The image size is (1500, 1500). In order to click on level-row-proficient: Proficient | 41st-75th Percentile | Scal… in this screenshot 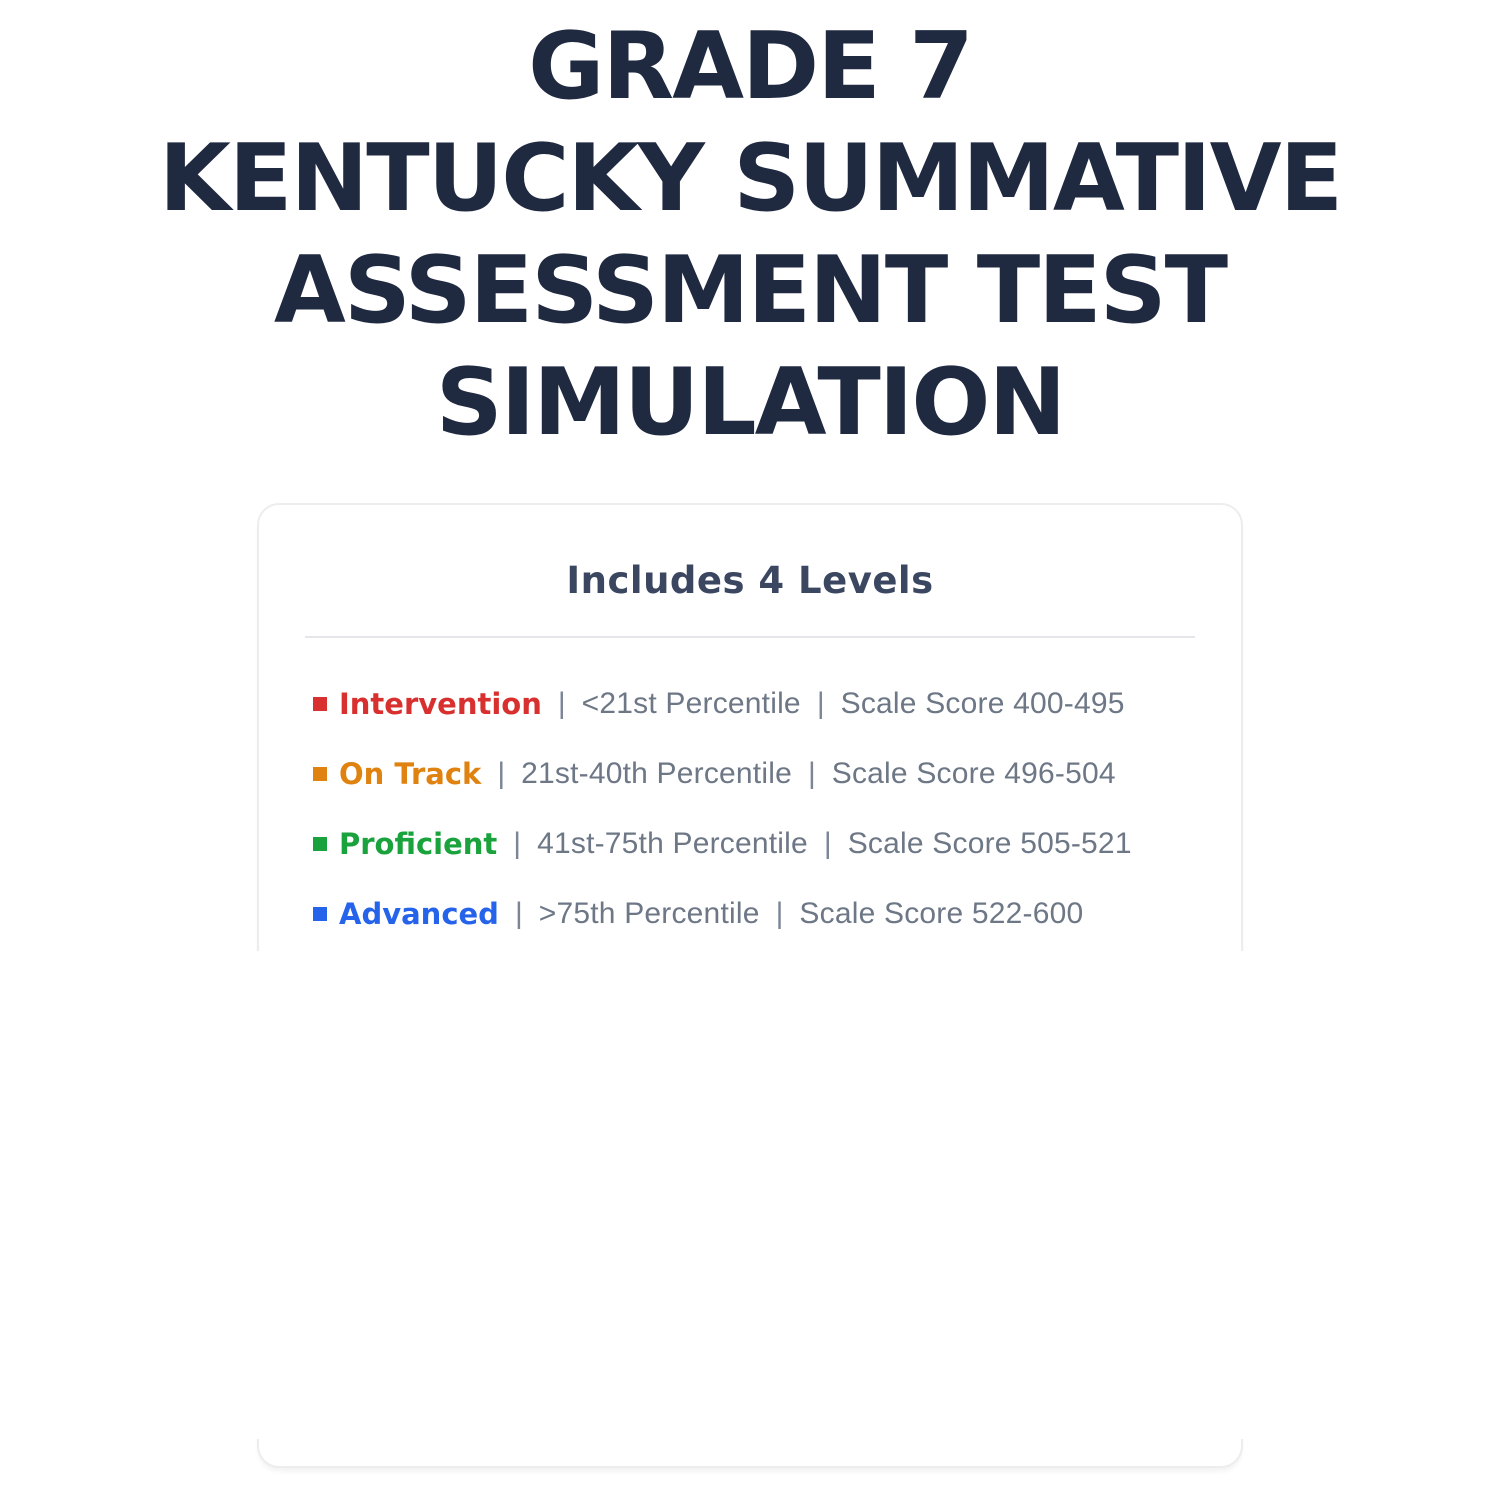, I will do `click(777, 844)`.